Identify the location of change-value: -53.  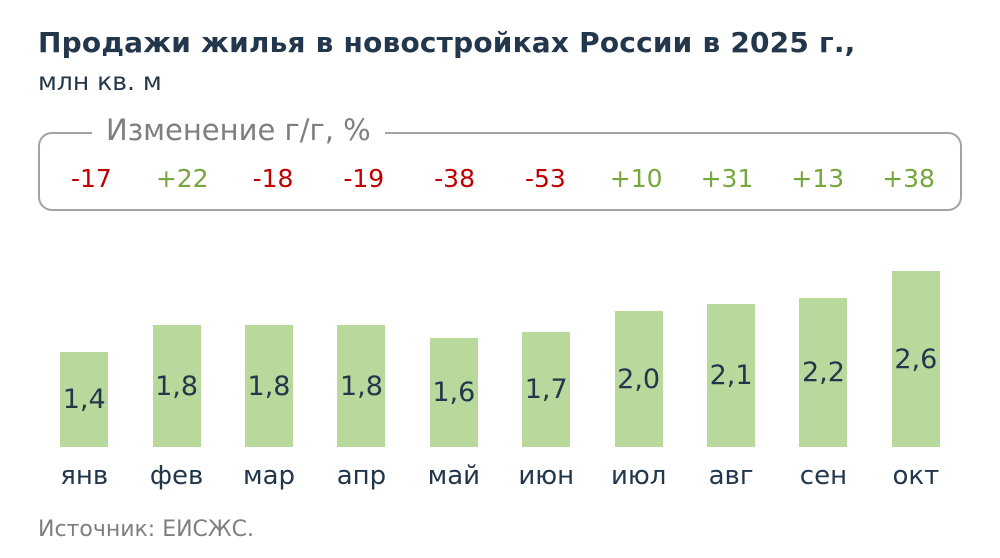
(545, 178).